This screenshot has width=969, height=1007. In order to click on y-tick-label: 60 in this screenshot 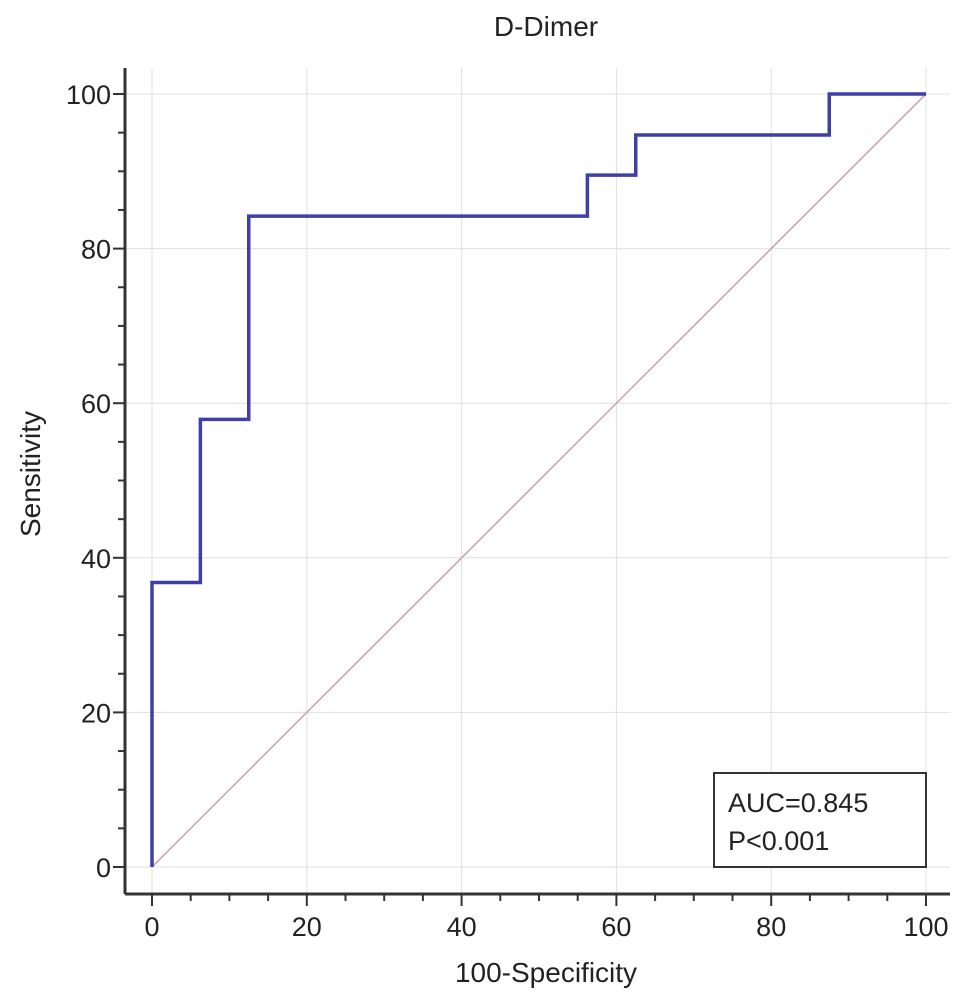, I will do `click(96, 404)`.